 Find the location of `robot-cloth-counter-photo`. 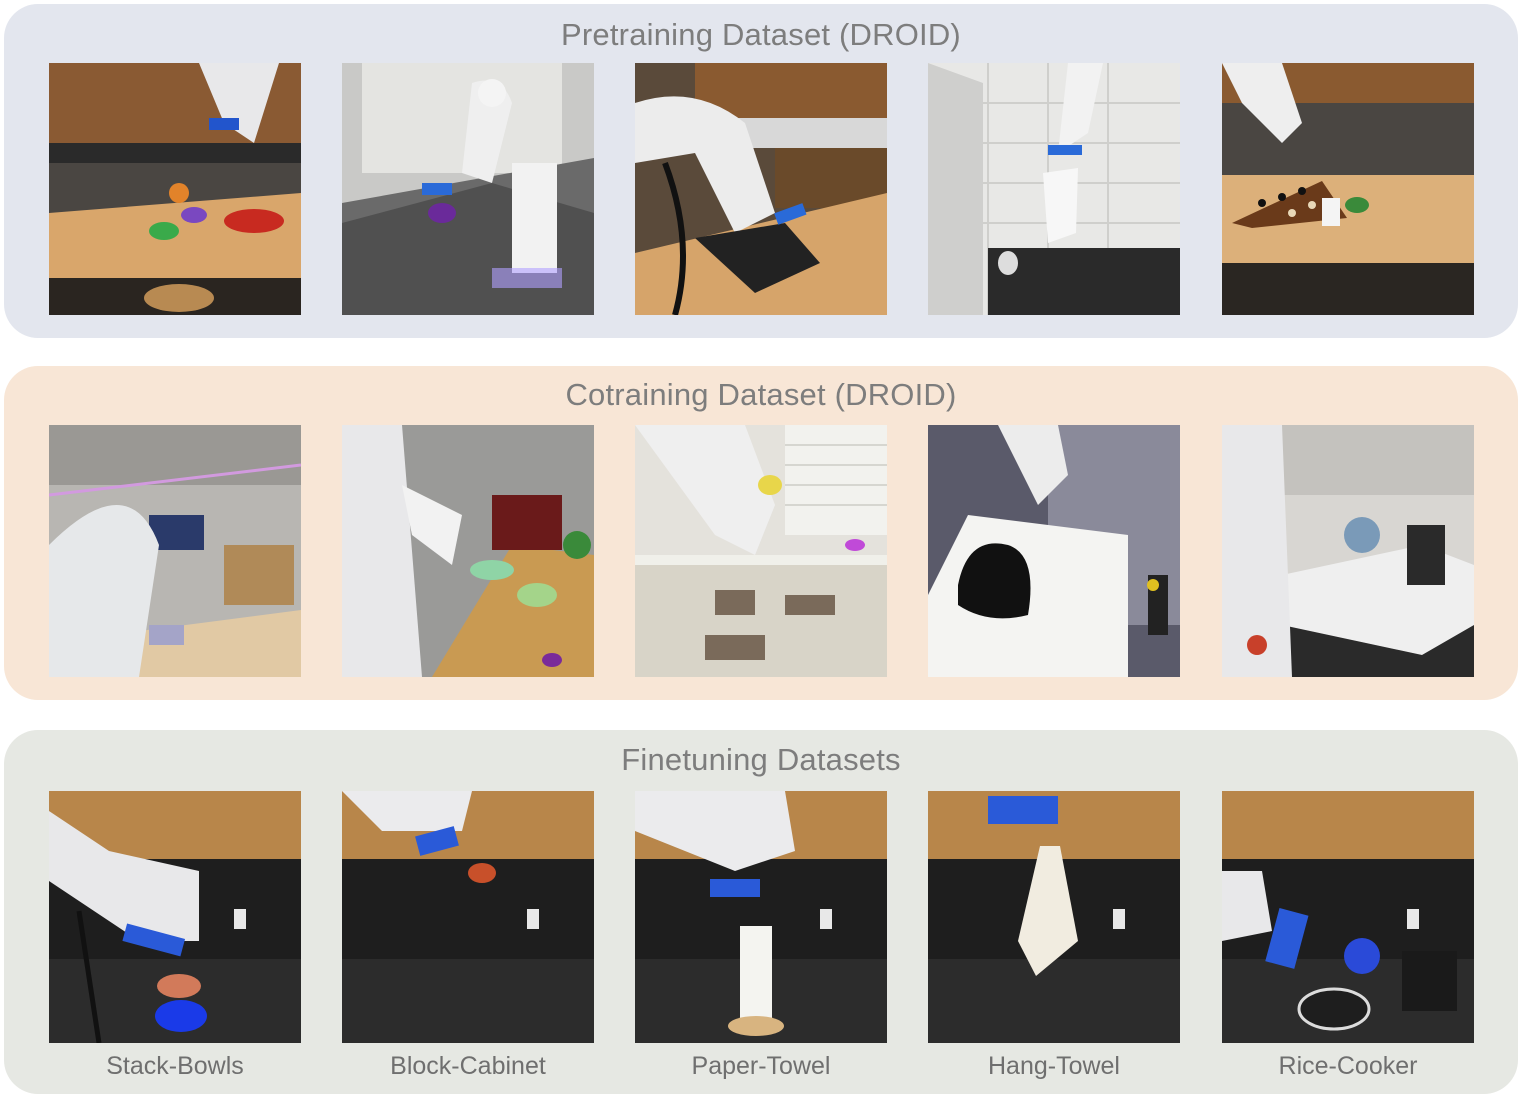

robot-cloth-counter-photo is located at coordinates (761, 189).